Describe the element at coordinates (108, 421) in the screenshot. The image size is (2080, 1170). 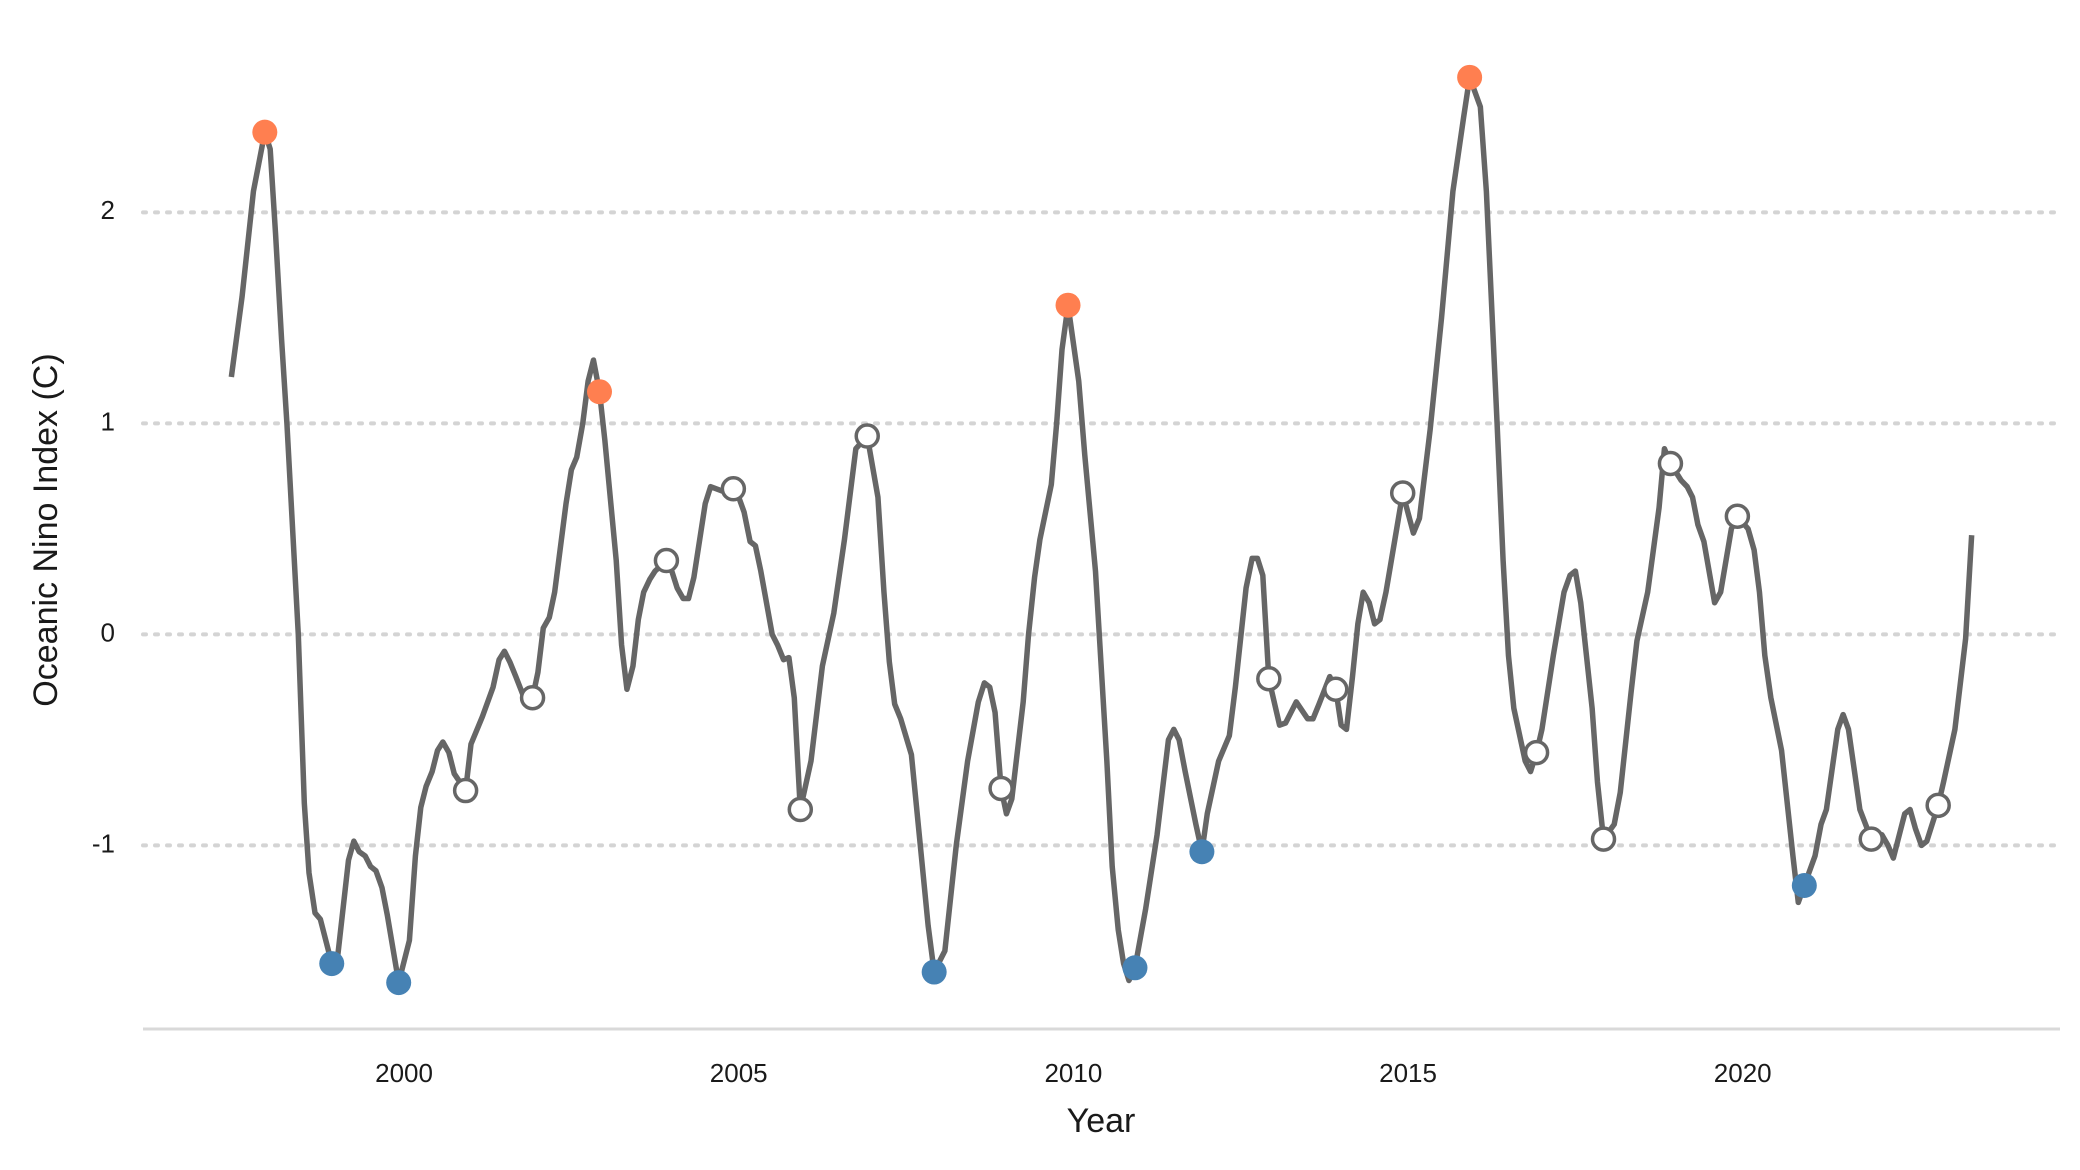
I see `y-tick-label: 1` at that location.